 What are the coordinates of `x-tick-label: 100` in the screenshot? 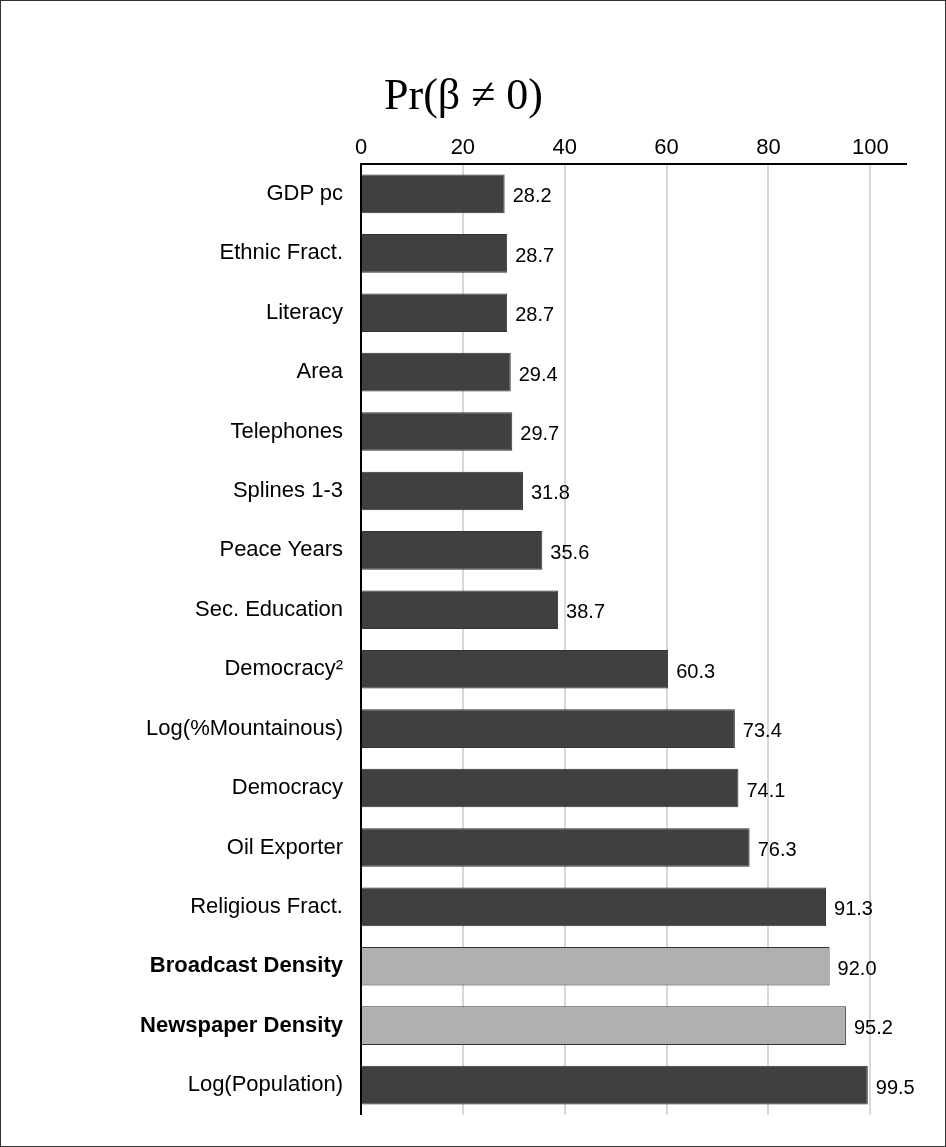 It's located at (870, 147).